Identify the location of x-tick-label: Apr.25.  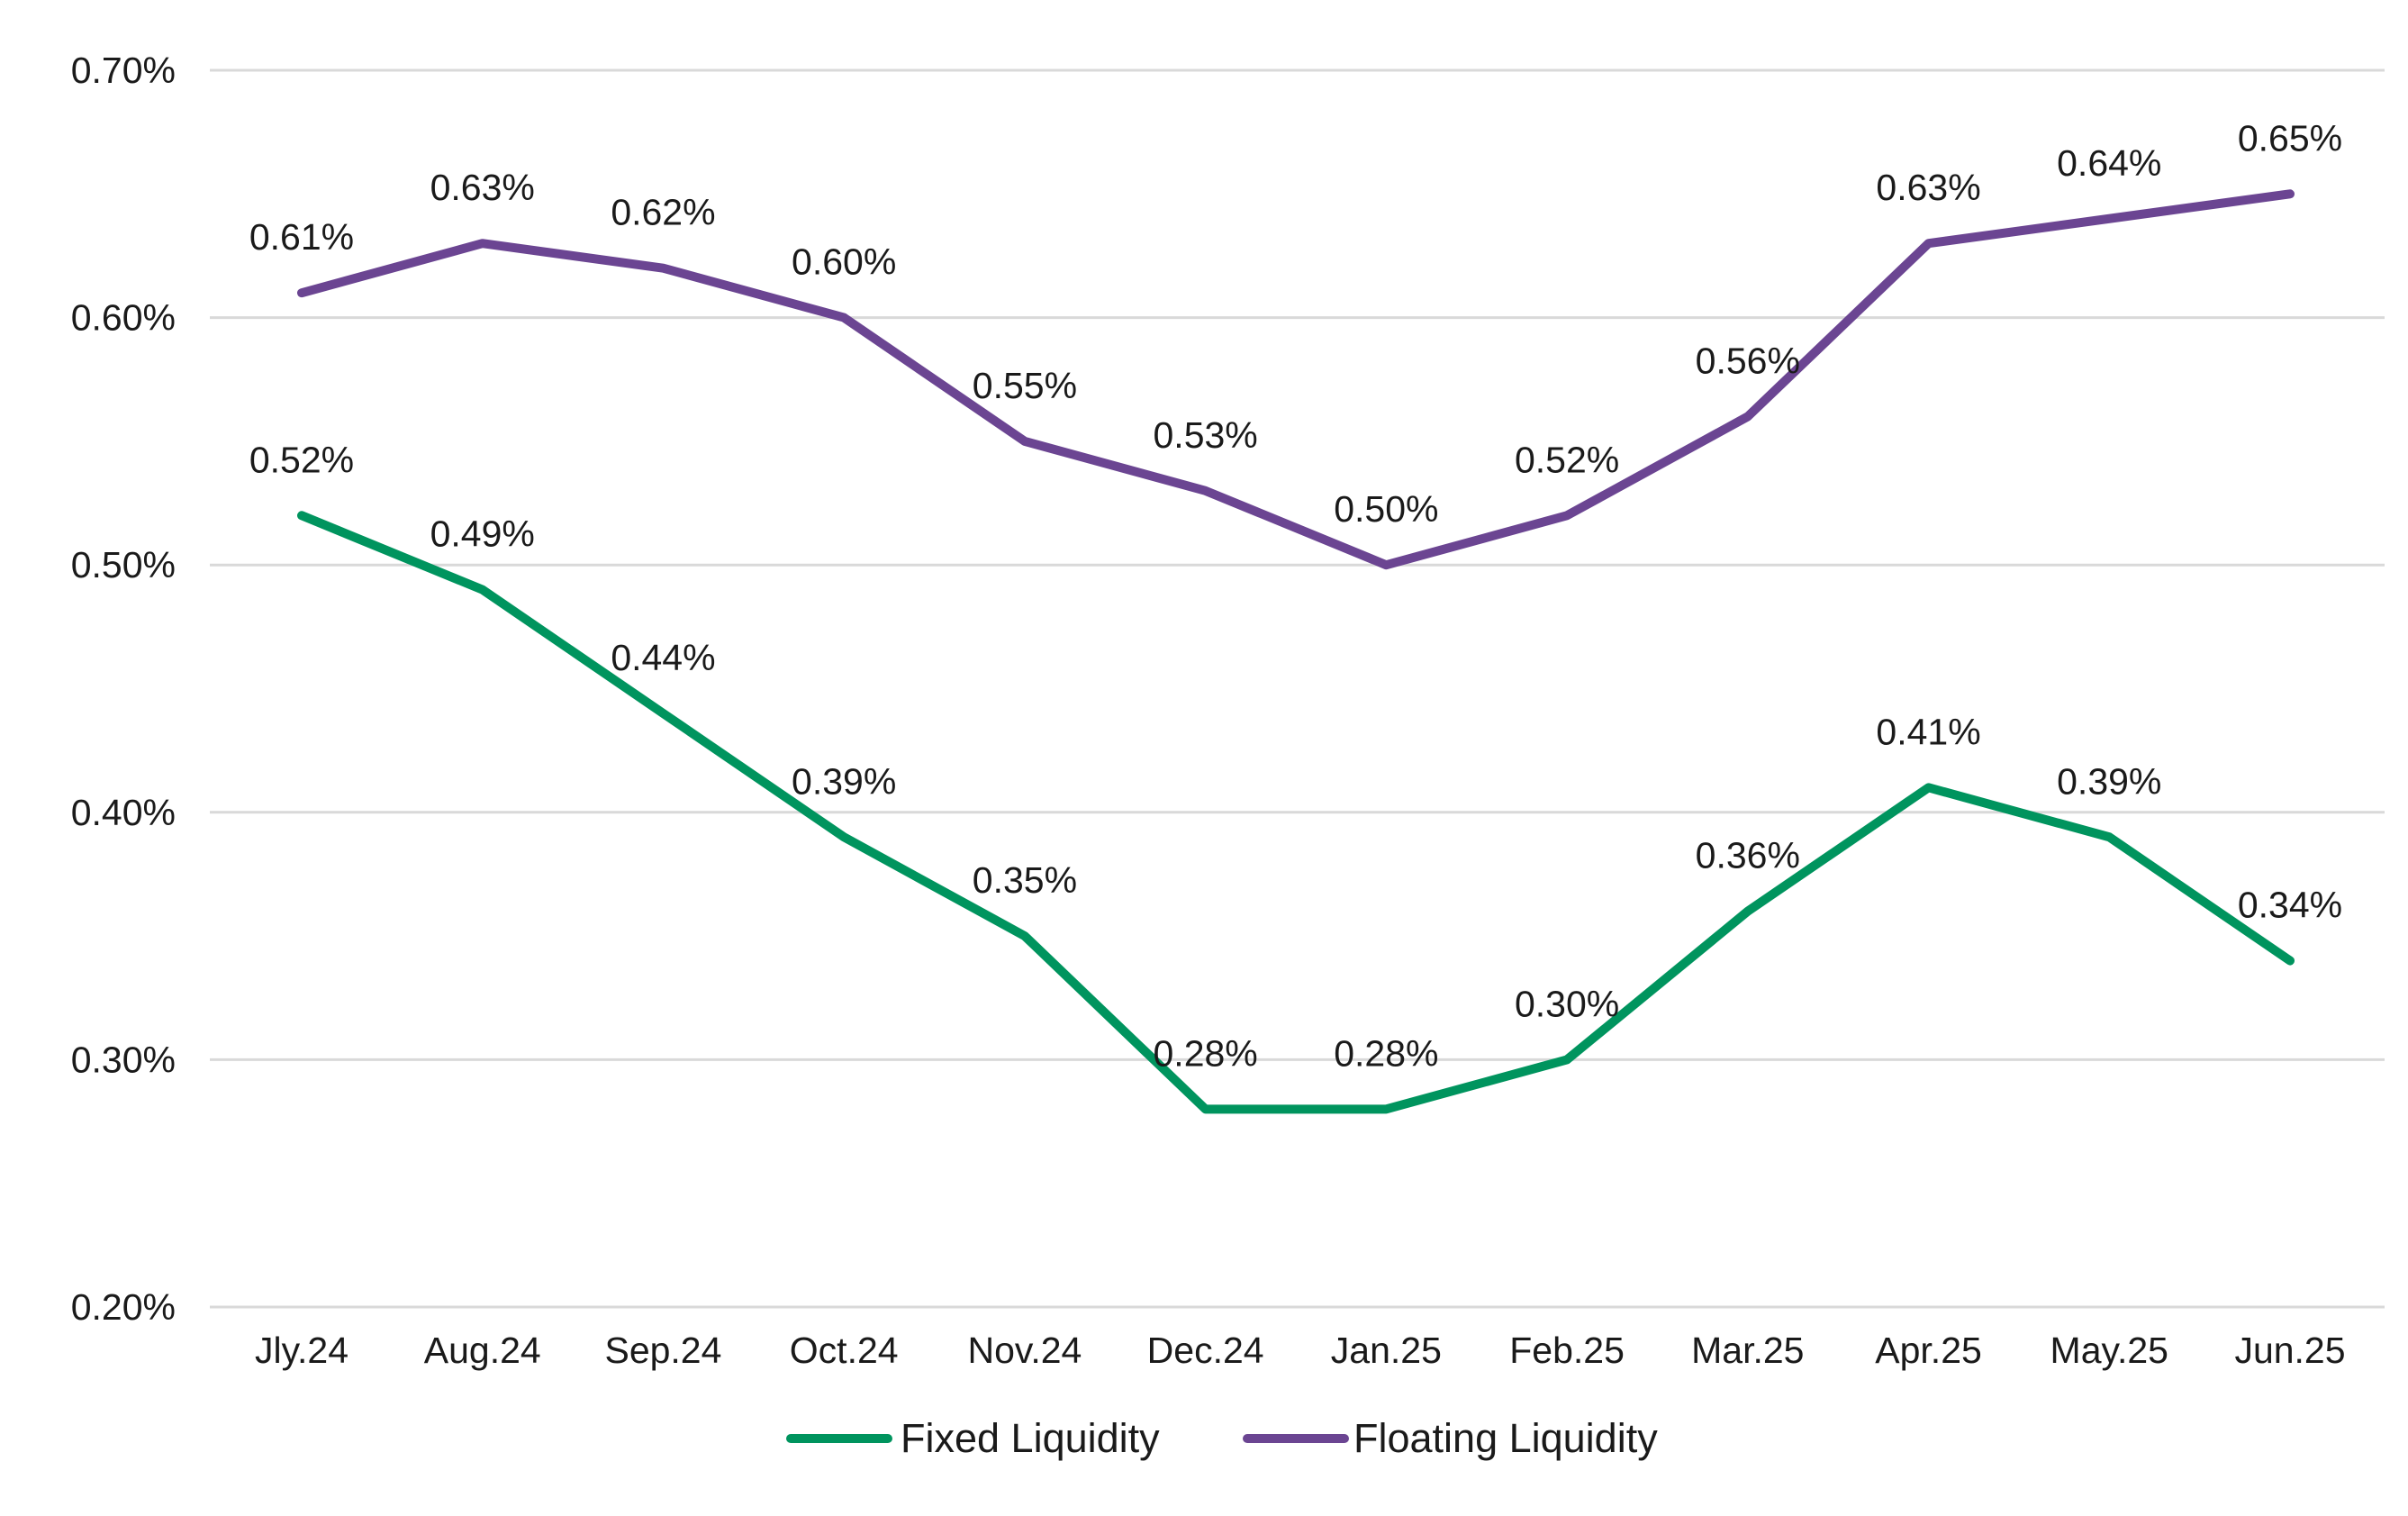
(1928, 1350).